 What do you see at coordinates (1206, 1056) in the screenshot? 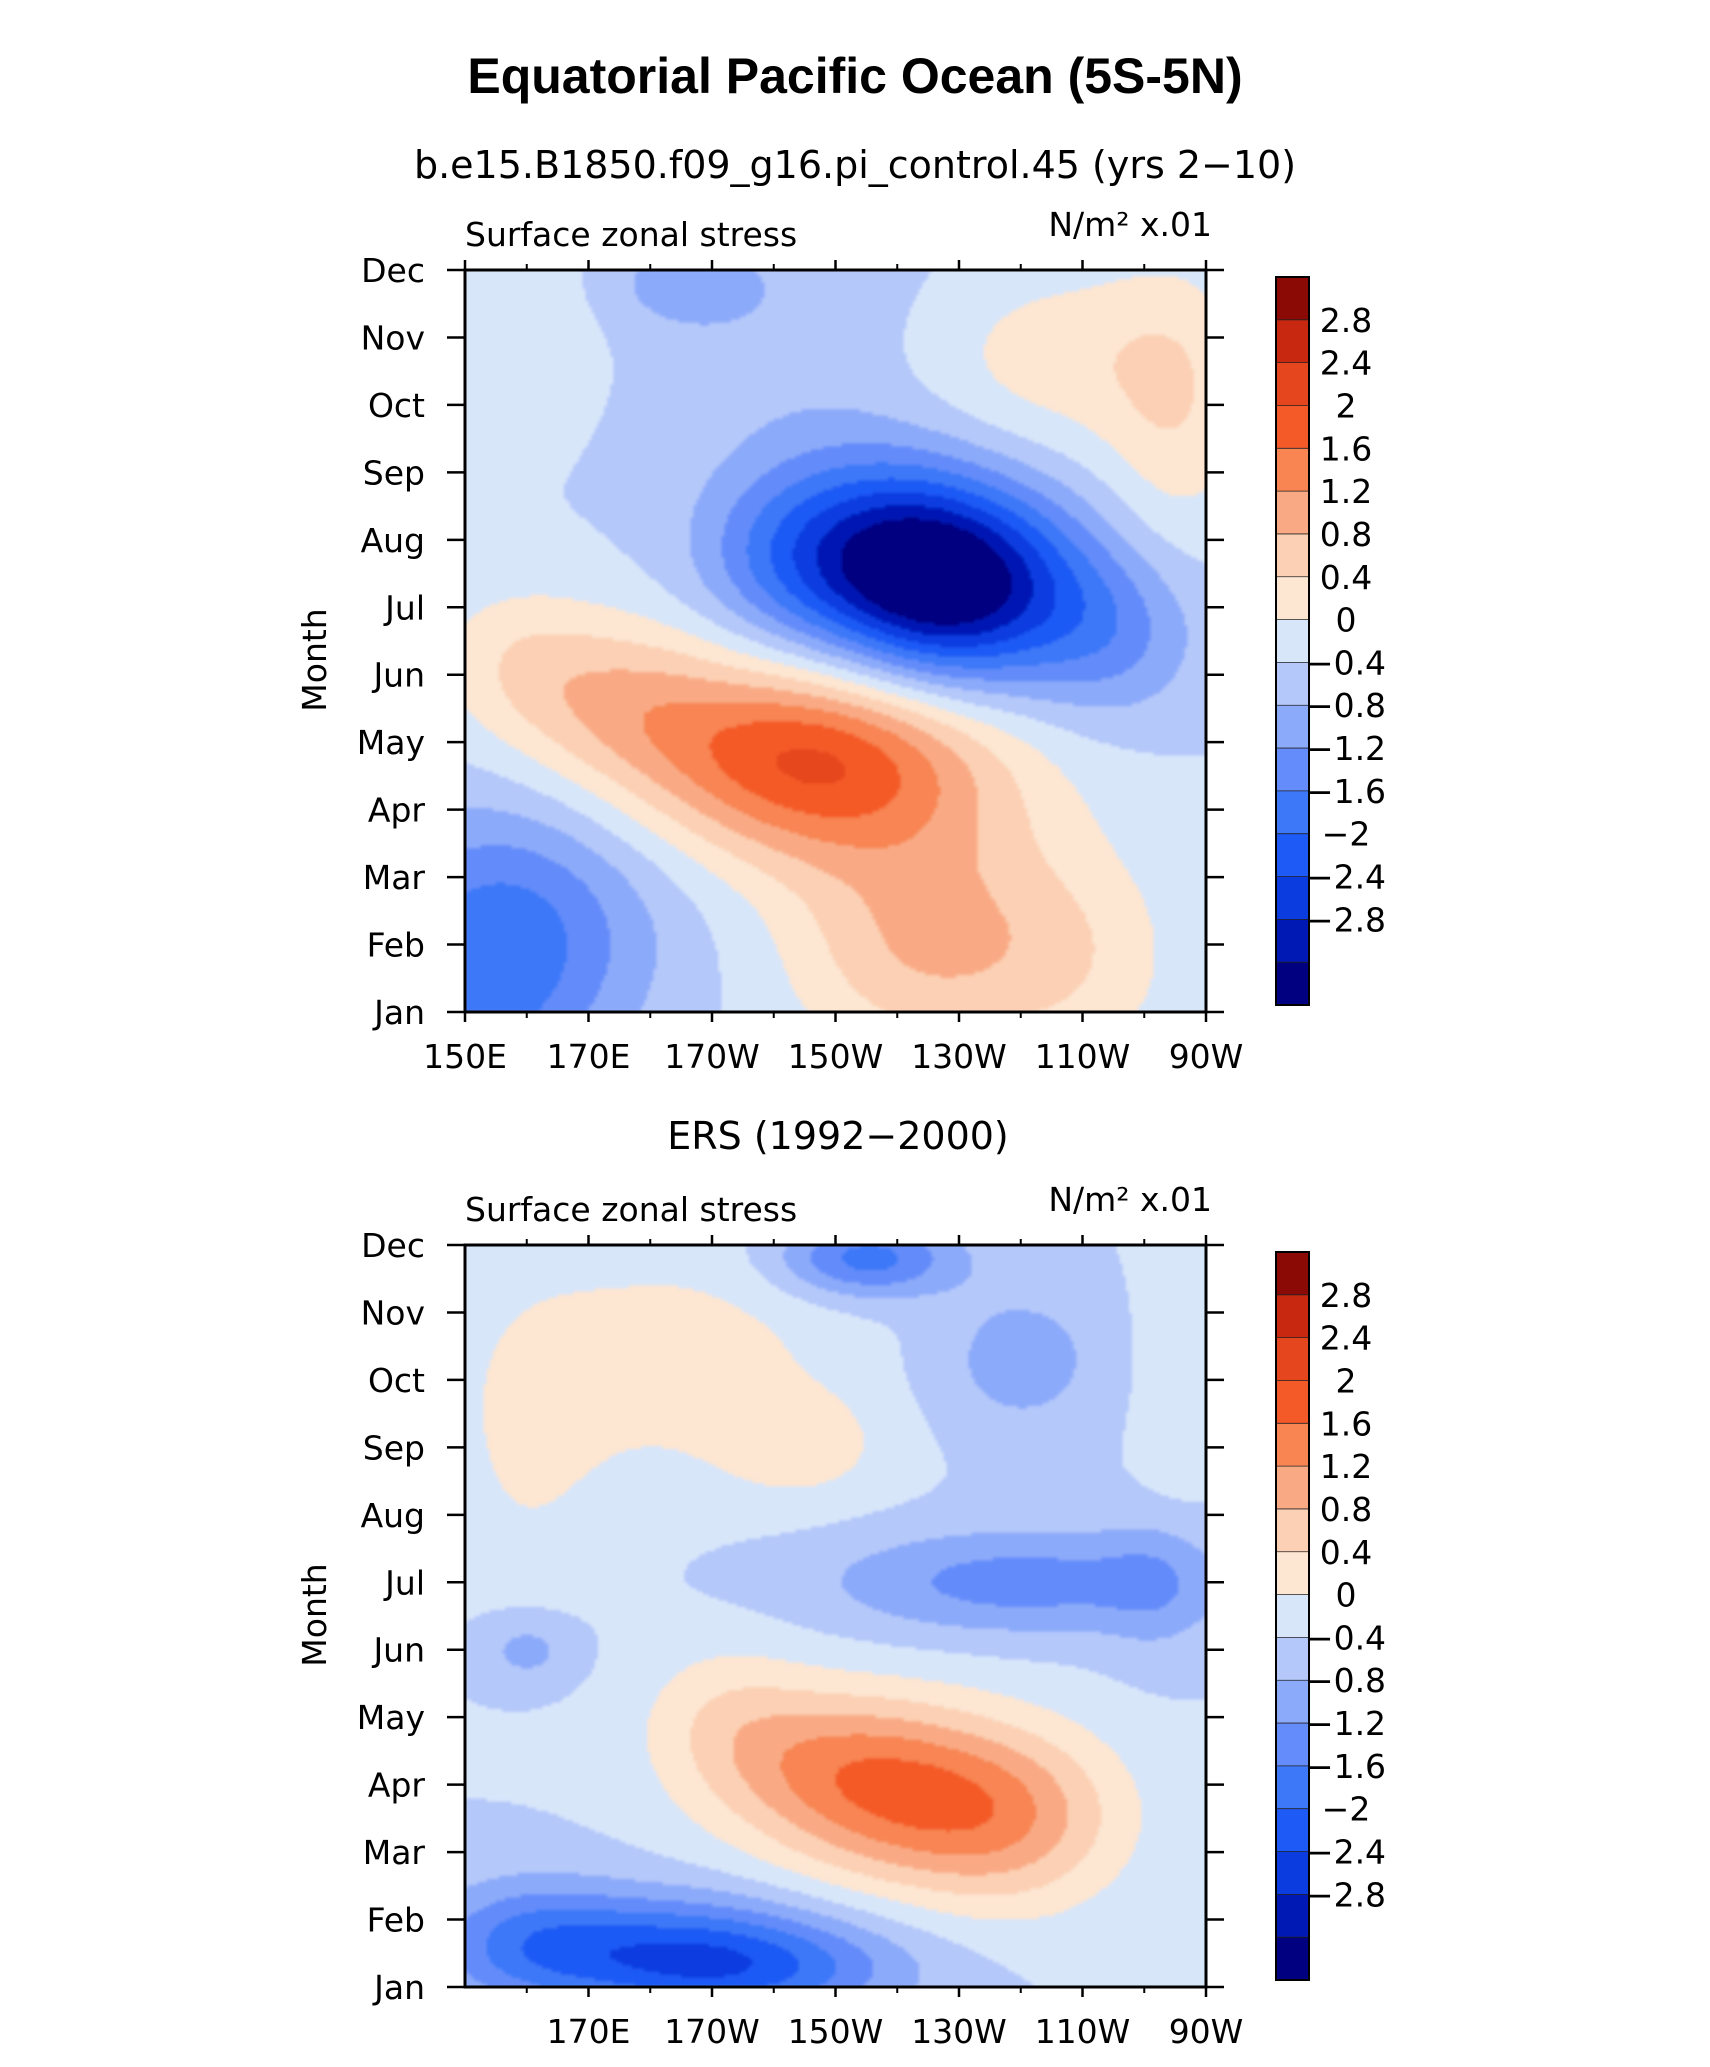
I see `panel-model-x-tick-label: 90W` at bounding box center [1206, 1056].